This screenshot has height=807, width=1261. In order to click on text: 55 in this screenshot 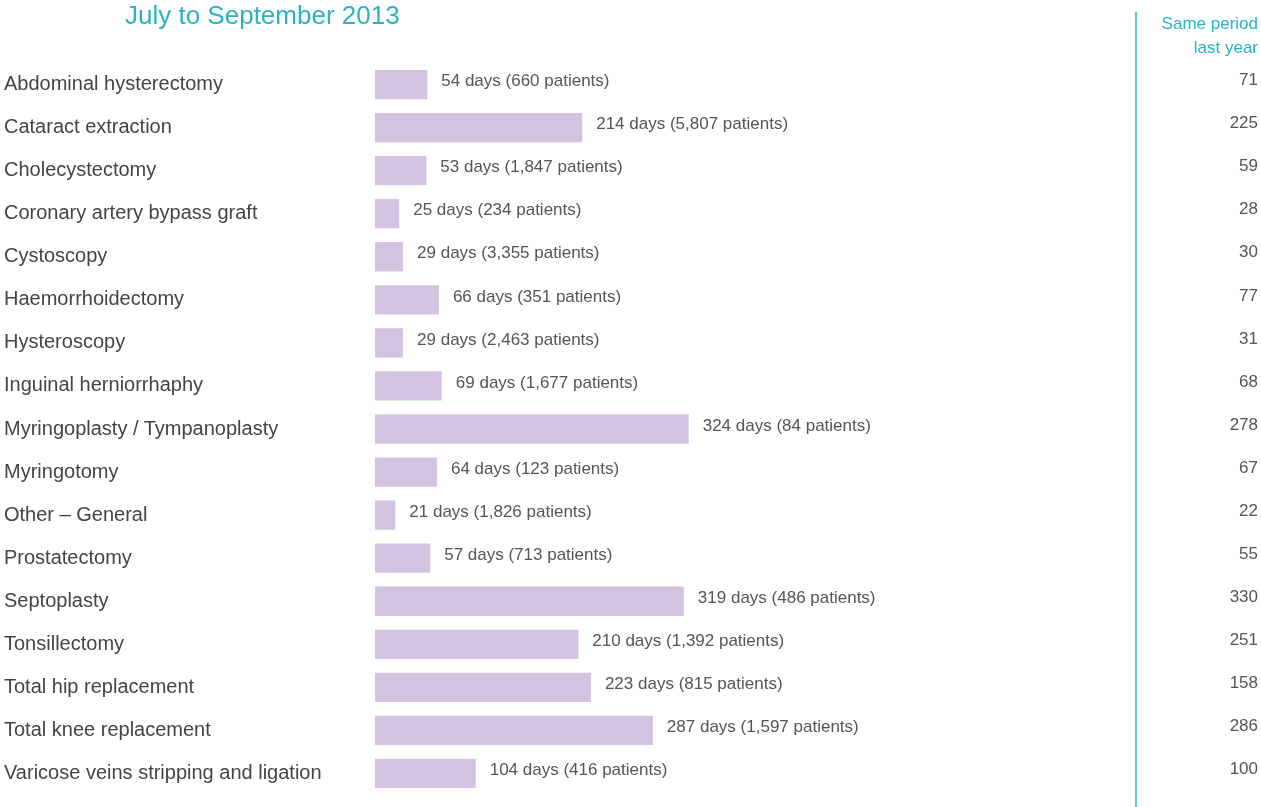, I will do `click(1248, 553)`.